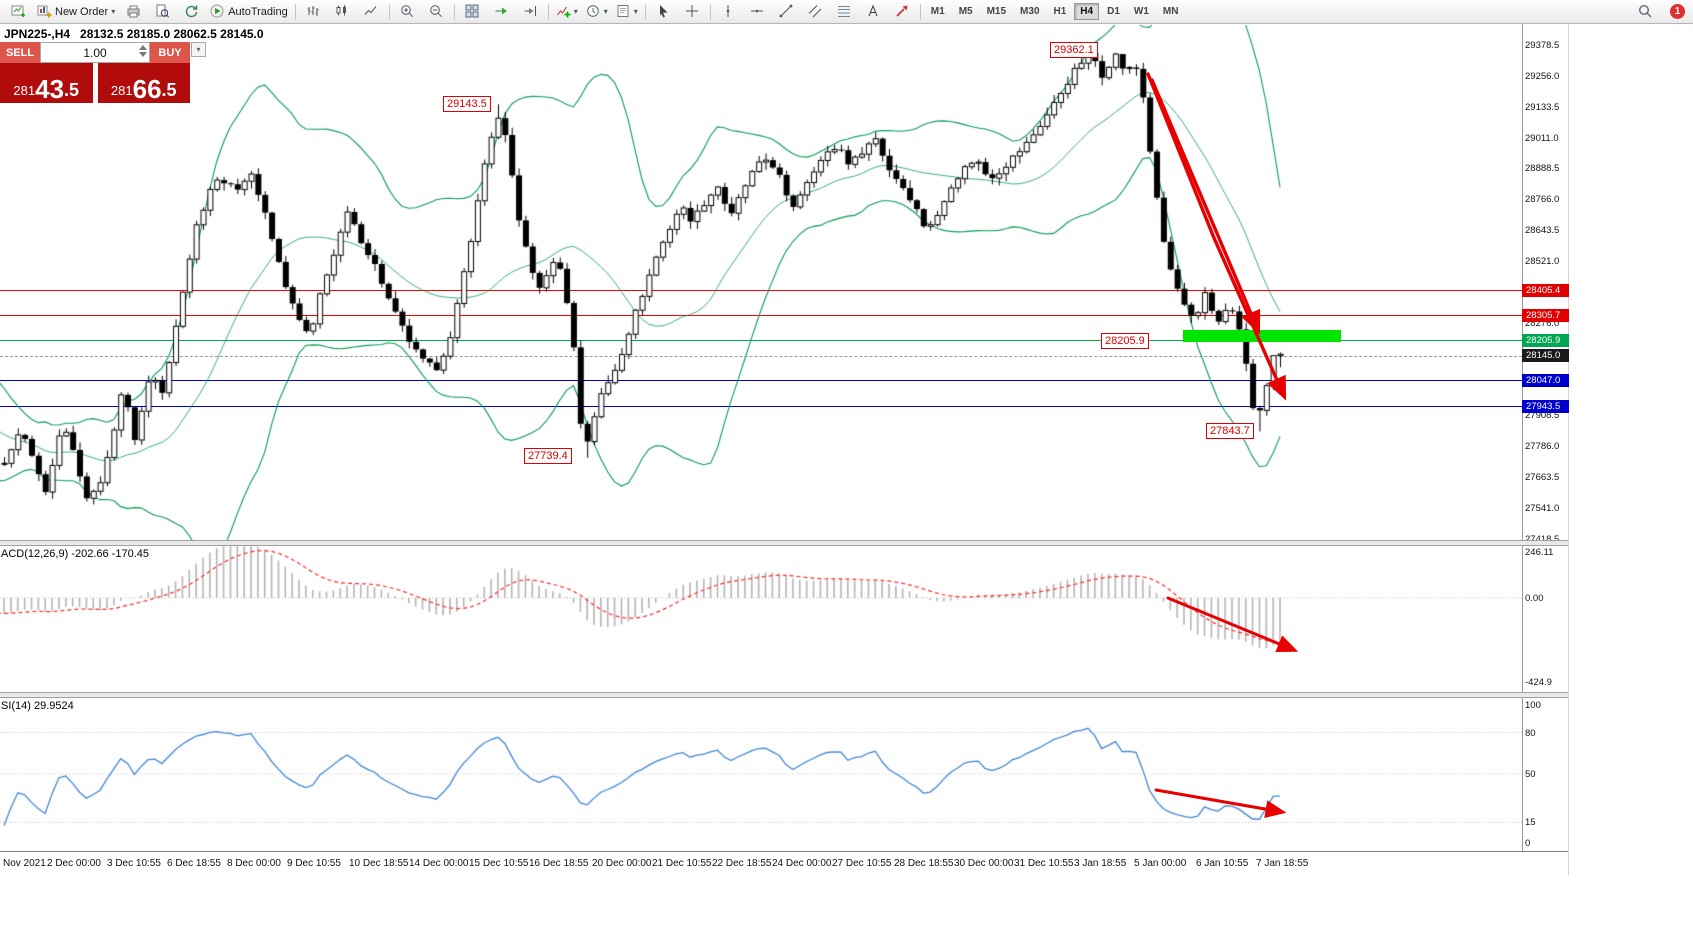 This screenshot has width=1693, height=941. What do you see at coordinates (1533, 705) in the screenshot?
I see `rsi-scale-label: 100` at bounding box center [1533, 705].